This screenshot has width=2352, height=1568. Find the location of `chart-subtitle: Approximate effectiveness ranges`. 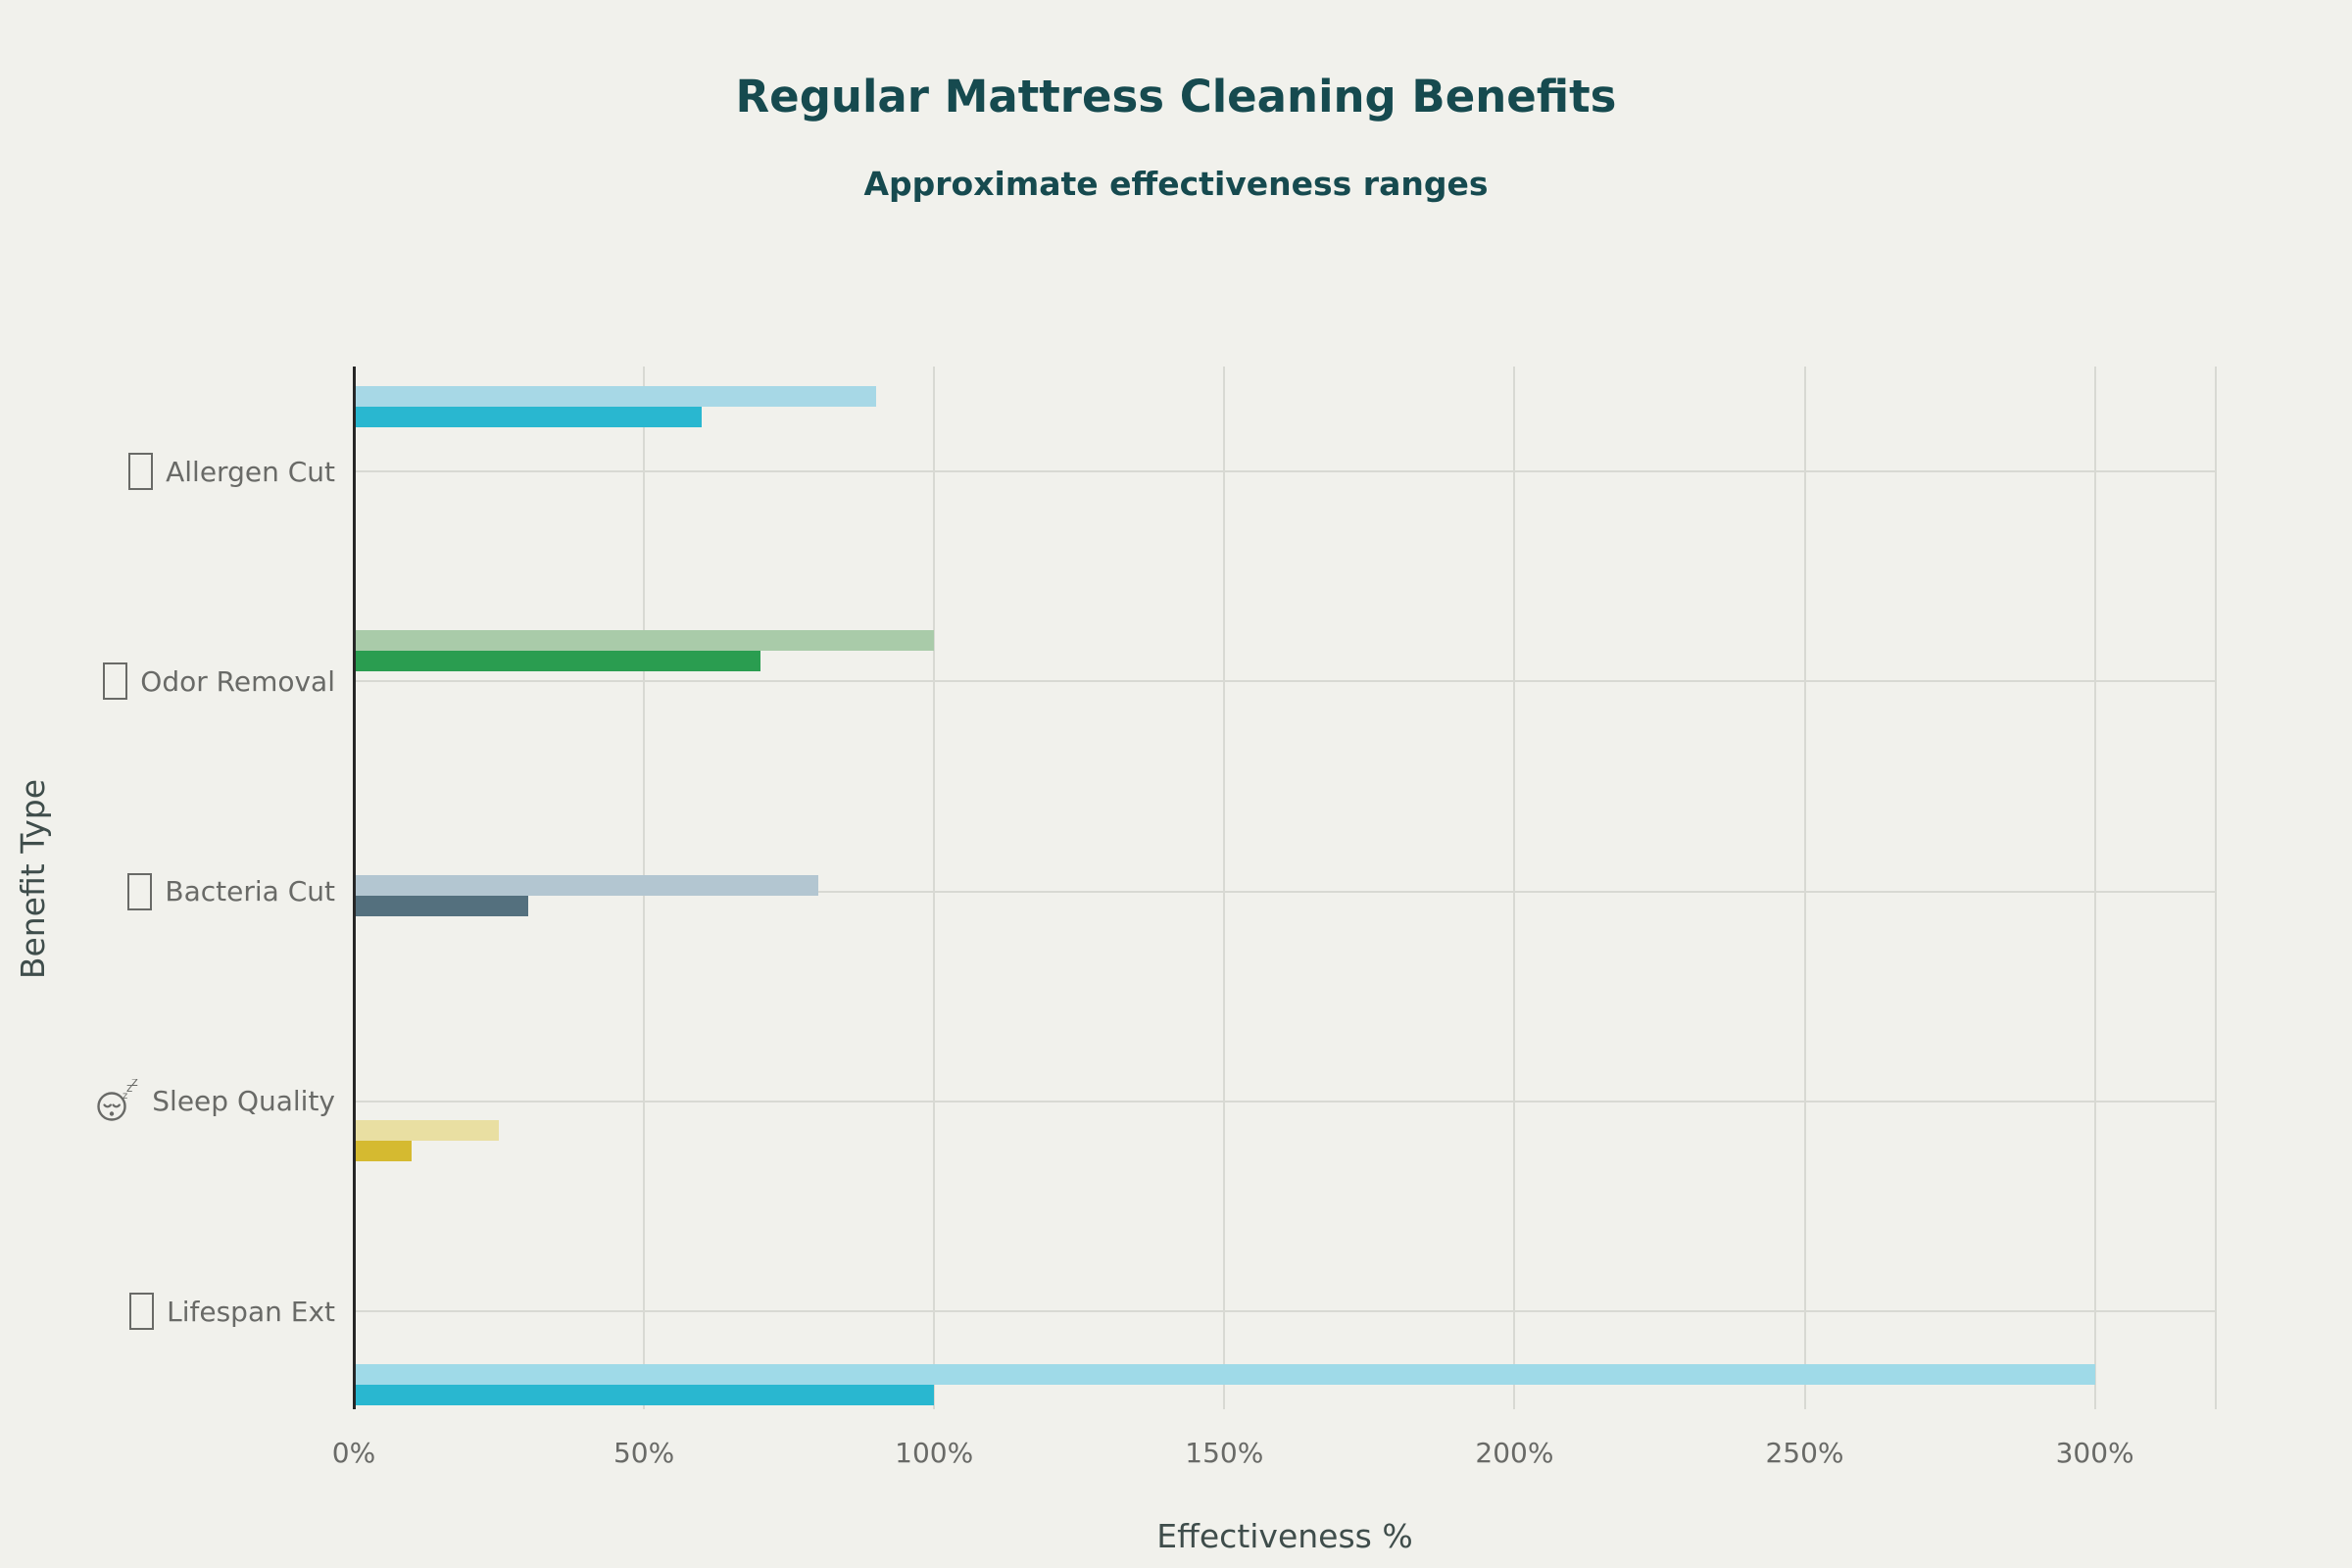

chart-subtitle: Approximate effectiveness ranges is located at coordinates (1176, 184).